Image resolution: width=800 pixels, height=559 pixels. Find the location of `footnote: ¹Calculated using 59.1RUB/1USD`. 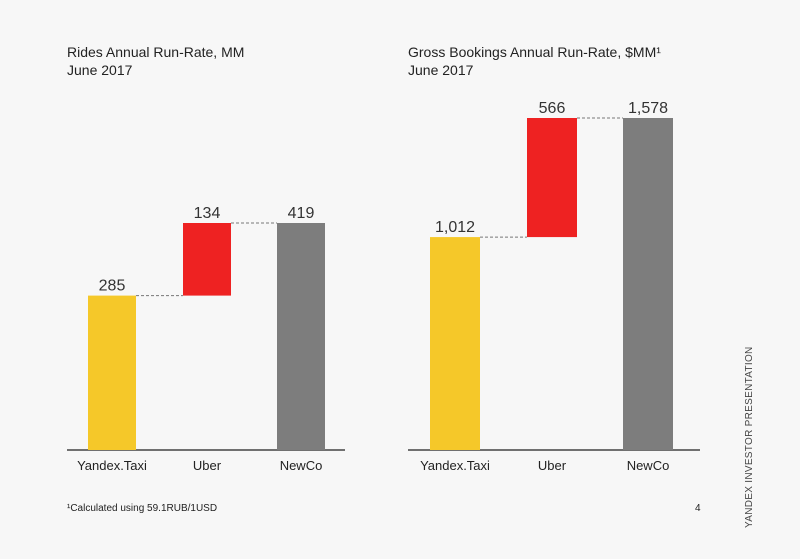

footnote: ¹Calculated using 59.1RUB/1USD is located at coordinates (142, 508).